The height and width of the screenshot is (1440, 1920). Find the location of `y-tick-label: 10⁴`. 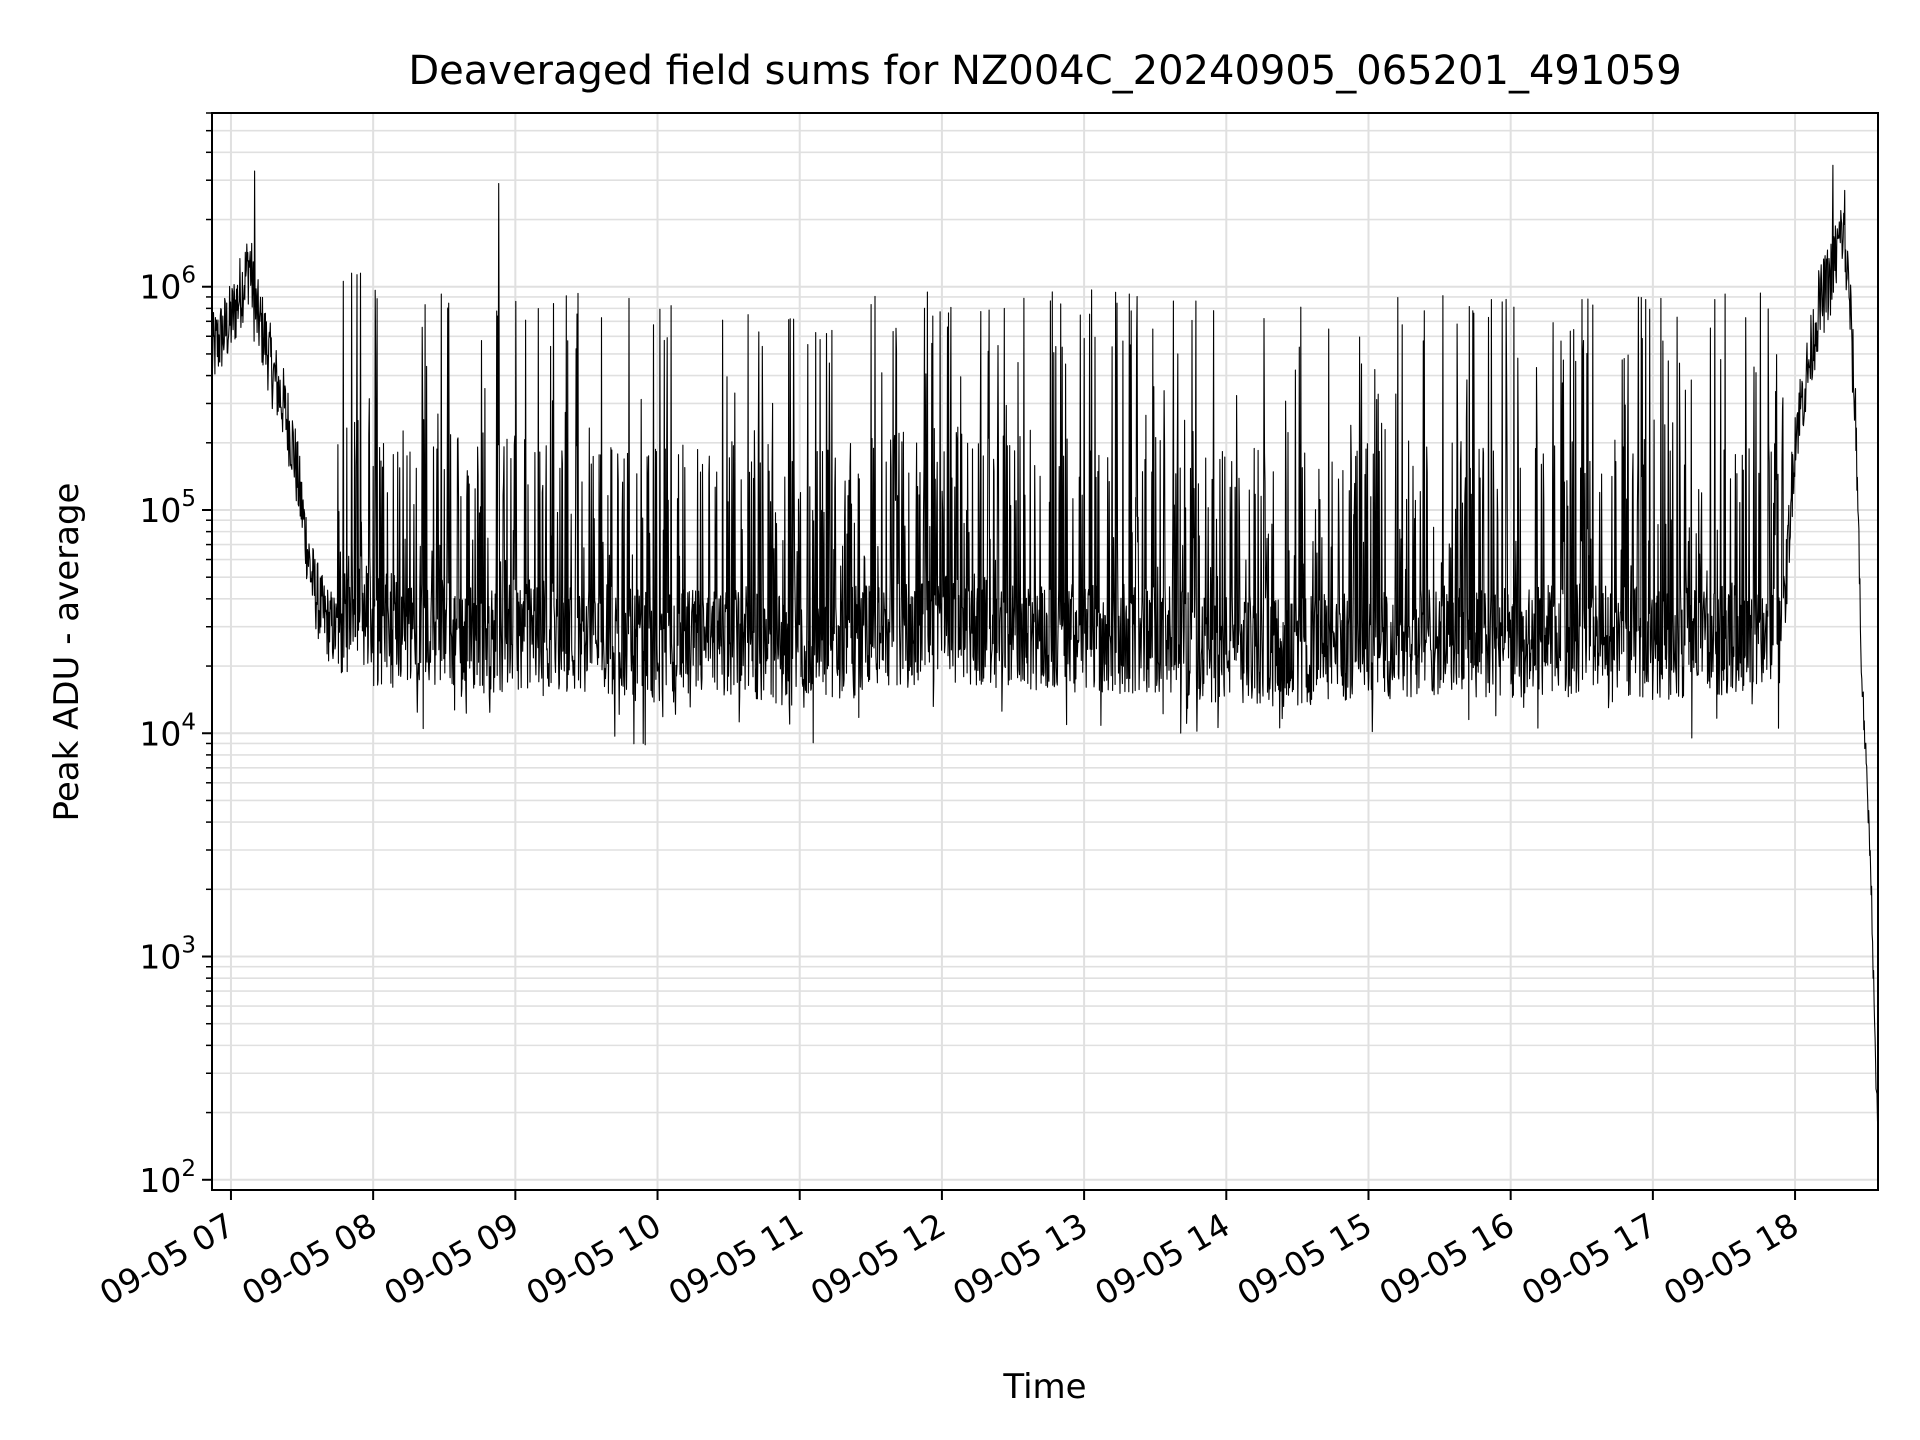

y-tick-label: 10⁴ is located at coordinates (167, 731).